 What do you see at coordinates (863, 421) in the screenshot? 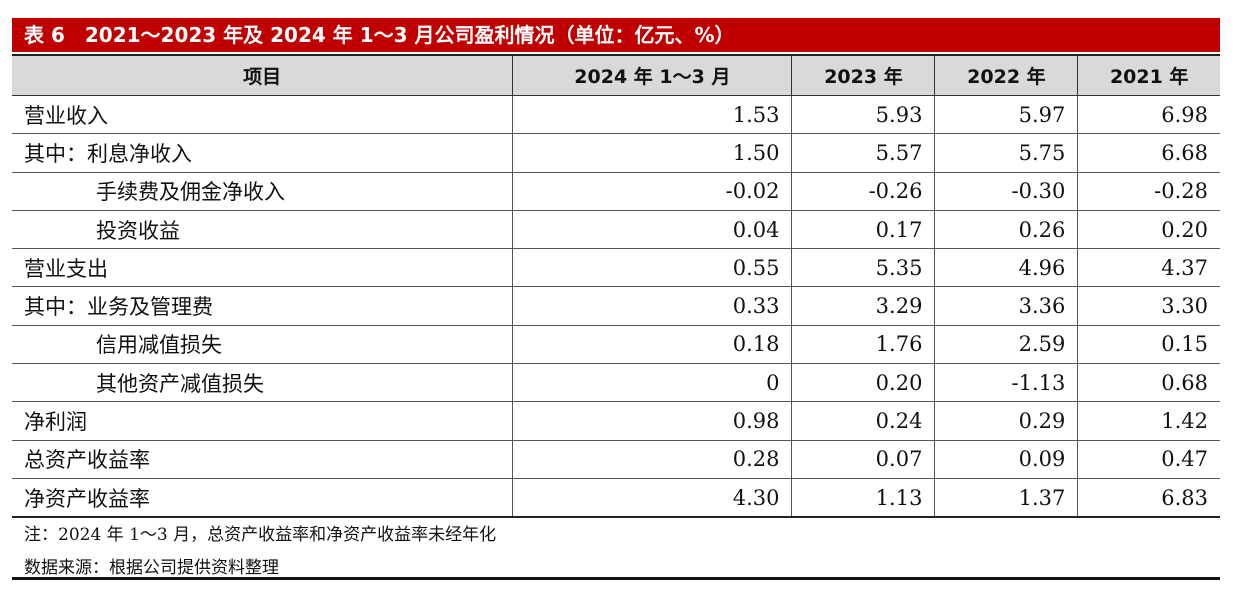
I see `value-cell: 0.24` at bounding box center [863, 421].